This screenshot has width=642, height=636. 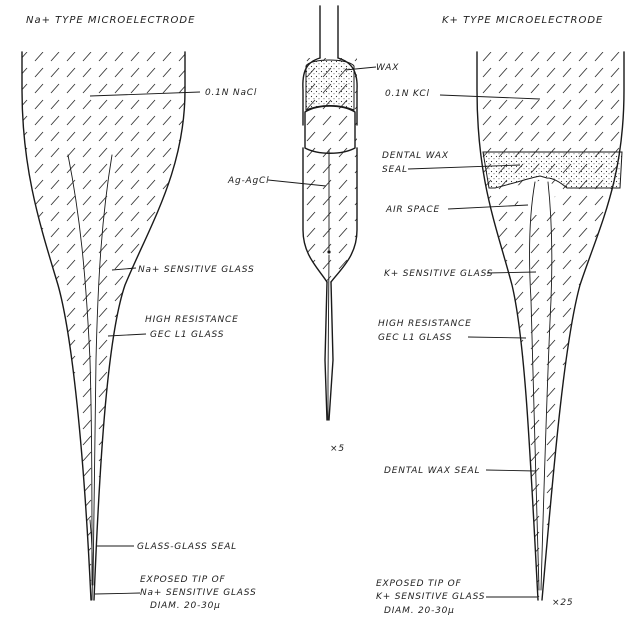 What do you see at coordinates (330, 215) in the screenshot?
I see `center-body-outline` at bounding box center [330, 215].